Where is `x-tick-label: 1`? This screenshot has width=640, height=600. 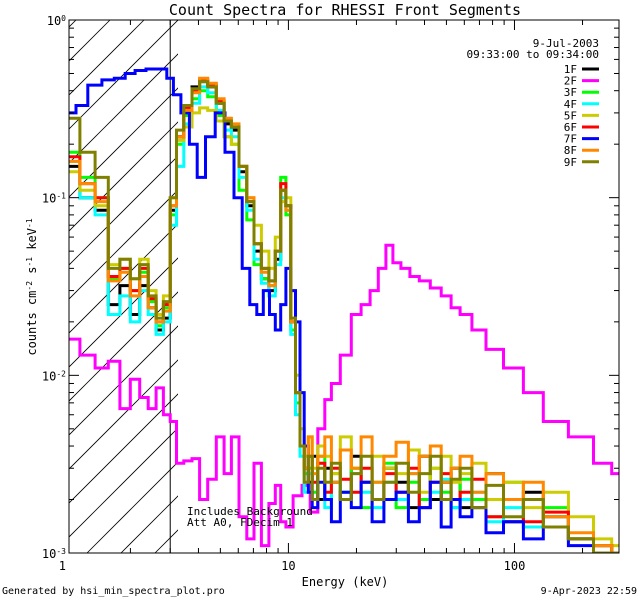 x-tick-label: 1 is located at coordinates (62, 566).